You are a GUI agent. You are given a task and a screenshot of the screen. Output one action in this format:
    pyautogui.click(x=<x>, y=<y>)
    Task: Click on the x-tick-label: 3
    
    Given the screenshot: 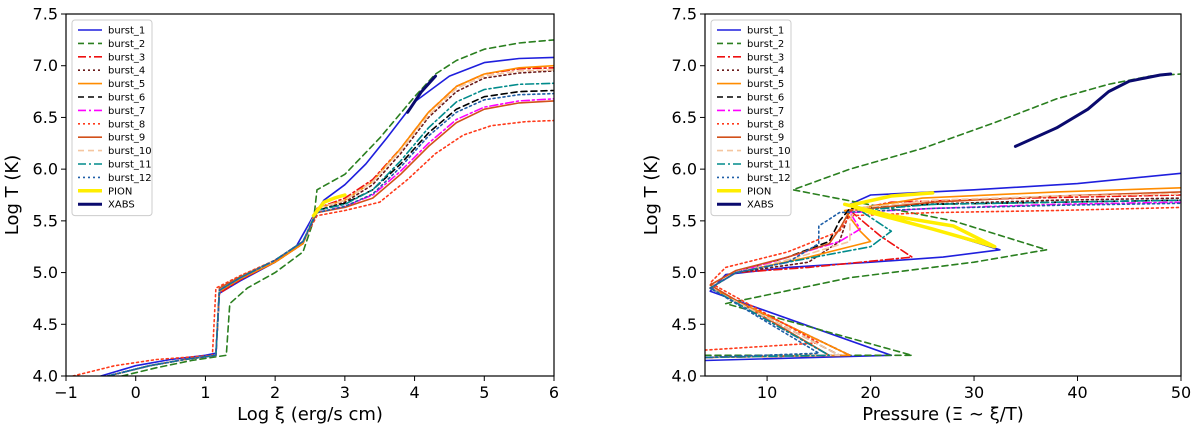 What is the action you would take?
    pyautogui.click(x=345, y=392)
    